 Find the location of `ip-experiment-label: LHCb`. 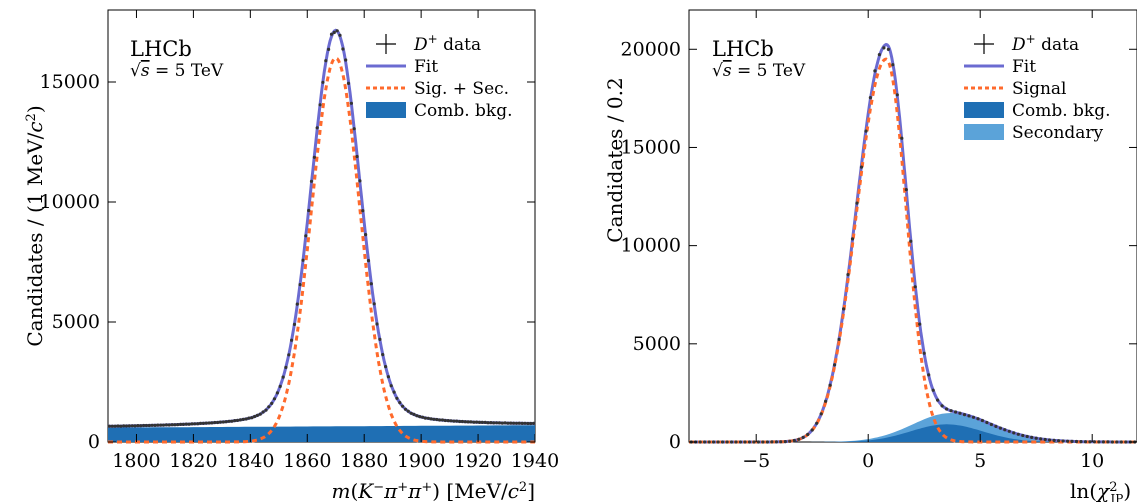

ip-experiment-label: LHCb is located at coordinates (743, 49).